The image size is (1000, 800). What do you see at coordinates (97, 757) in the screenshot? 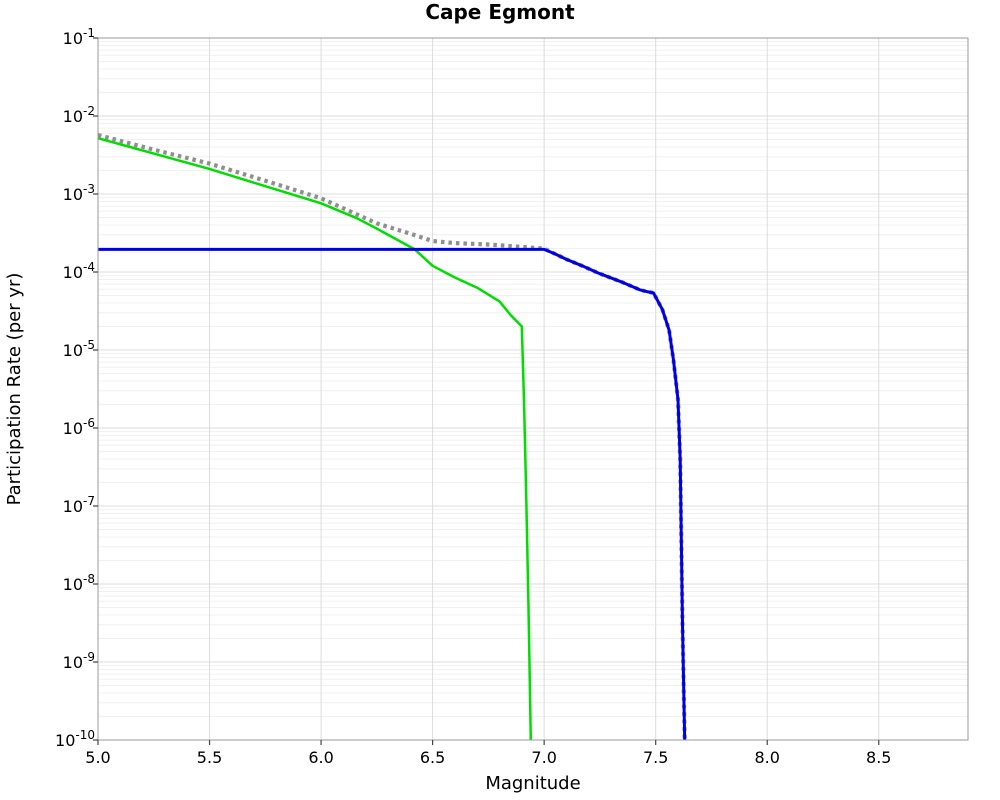
I see `x-tick-label: 5.0` at bounding box center [97, 757].